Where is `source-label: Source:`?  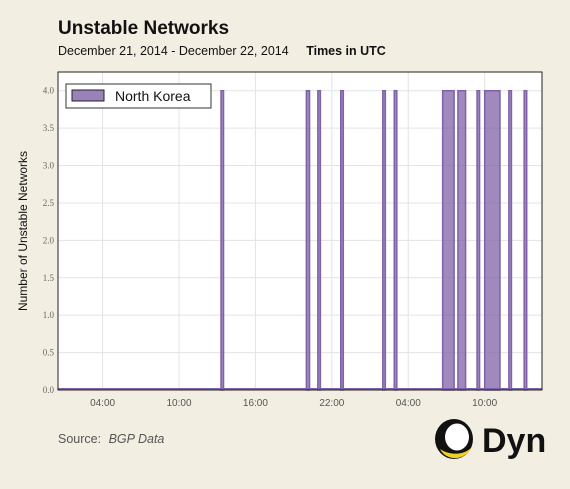
source-label: Source: is located at coordinates (80, 439).